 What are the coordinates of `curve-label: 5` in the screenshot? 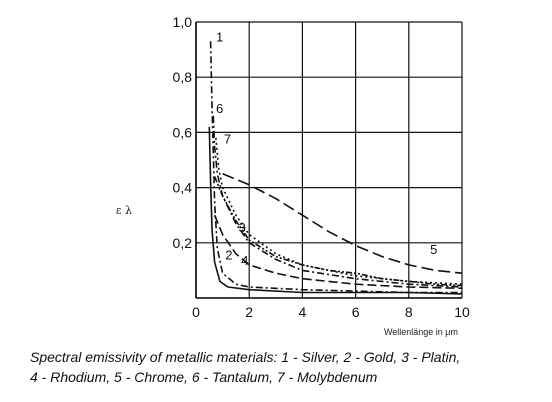 It's located at (433, 249).